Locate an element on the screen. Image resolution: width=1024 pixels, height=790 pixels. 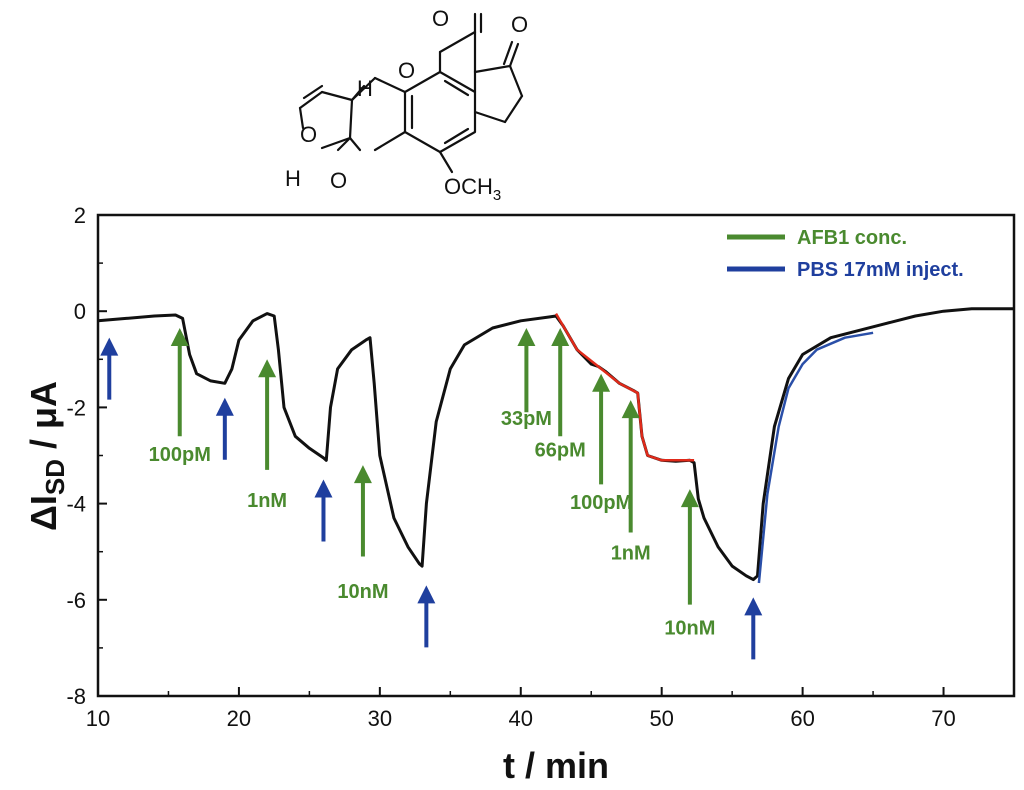
afb1-concentration-label: 66pM is located at coordinates (560, 450).